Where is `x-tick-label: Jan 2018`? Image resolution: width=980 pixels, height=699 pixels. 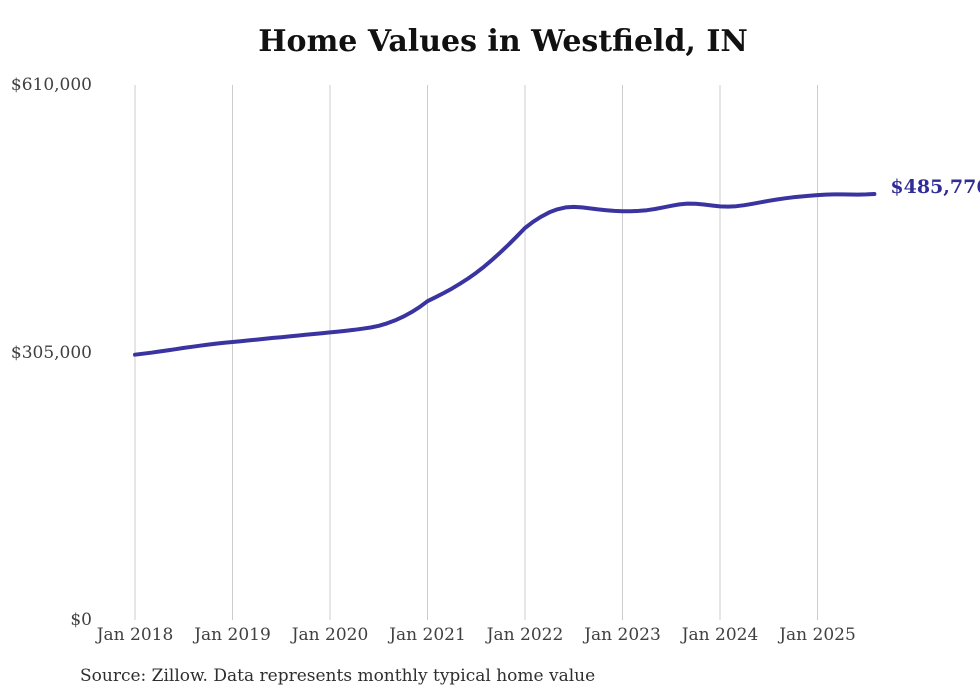 x-tick-label: Jan 2018 is located at coordinates (135, 635).